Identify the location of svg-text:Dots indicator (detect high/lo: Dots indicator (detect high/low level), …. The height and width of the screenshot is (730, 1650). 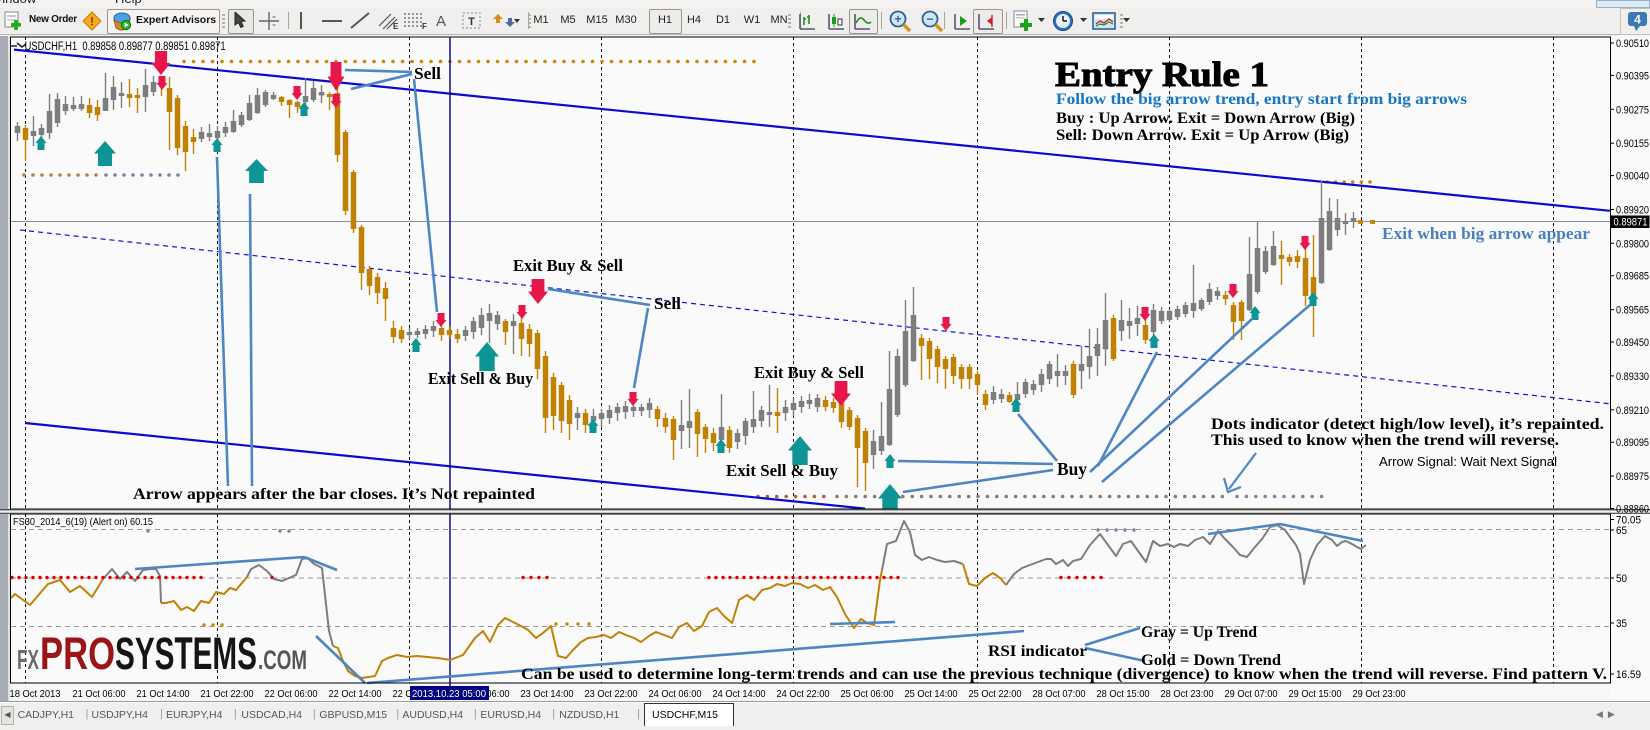
(1407, 424).